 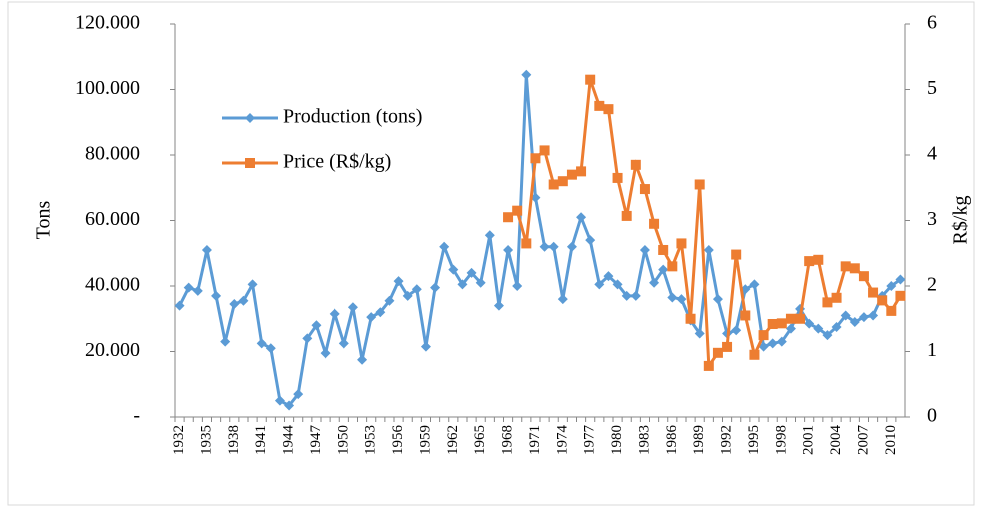 What do you see at coordinates (107, 23) in the screenshot?
I see `y-tick-label: 120.000` at bounding box center [107, 23].